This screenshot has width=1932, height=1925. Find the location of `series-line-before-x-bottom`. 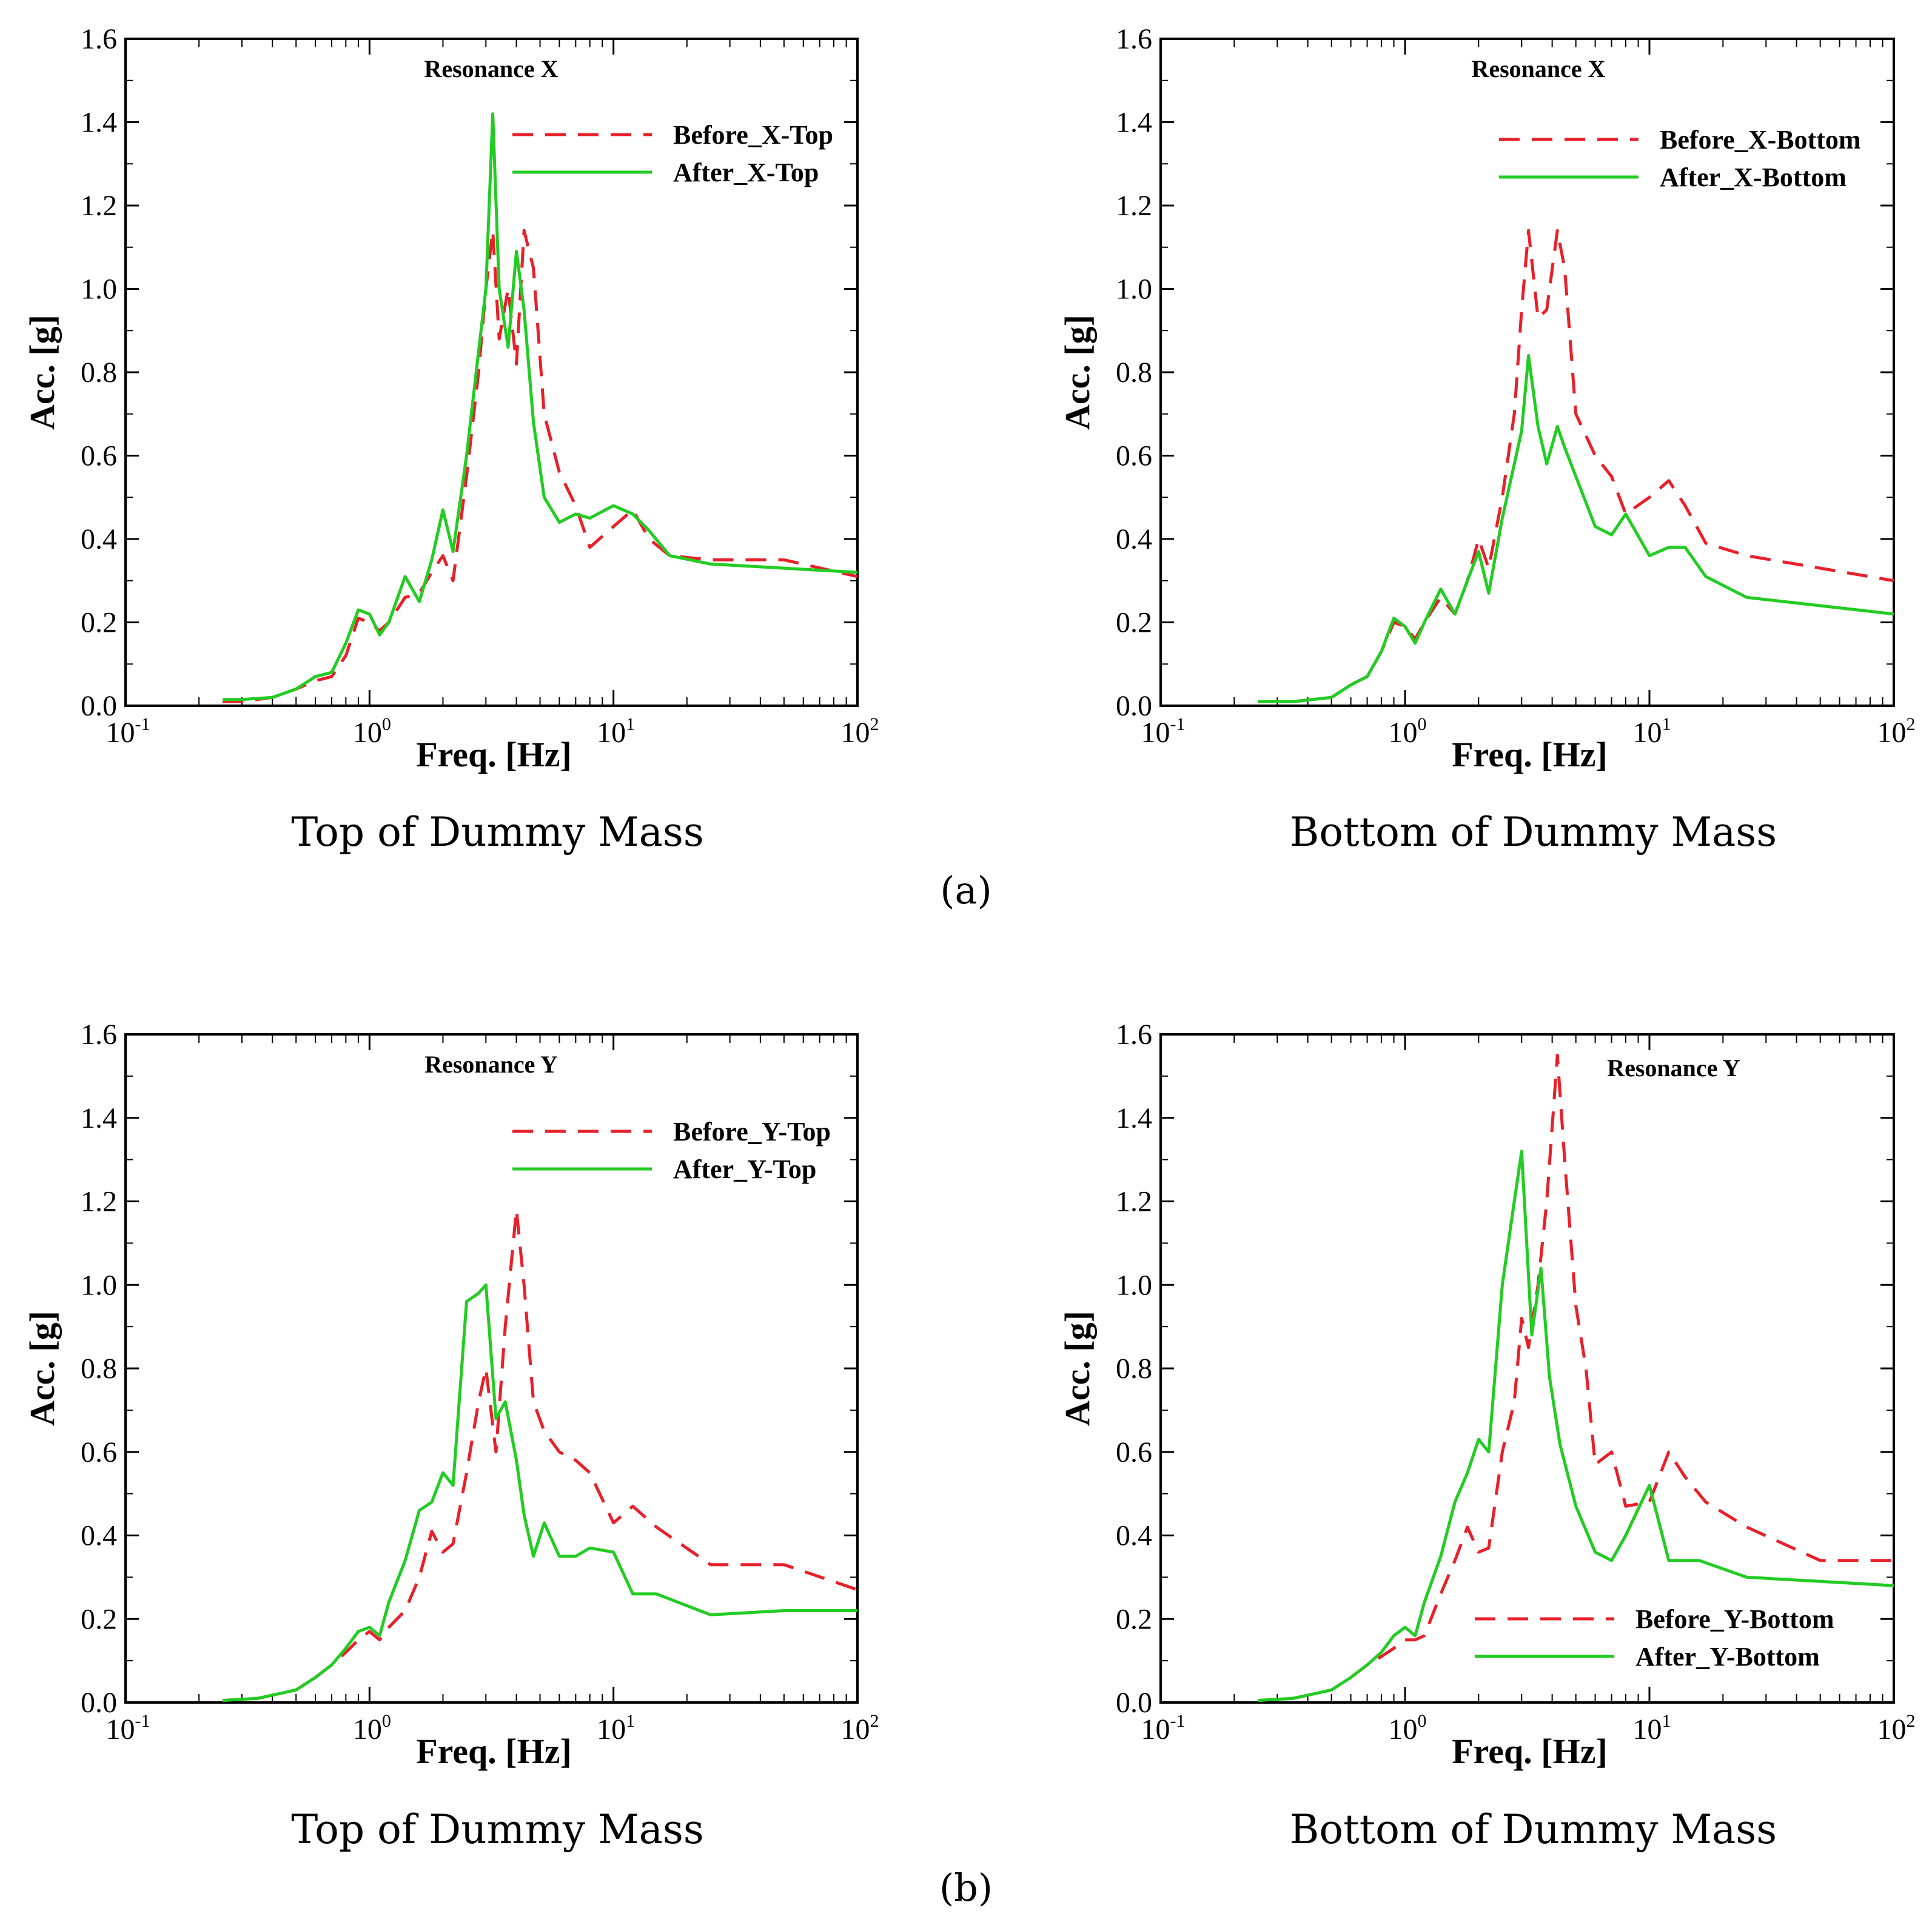

series-line-before-x-bottom is located at coordinates (1576, 466).